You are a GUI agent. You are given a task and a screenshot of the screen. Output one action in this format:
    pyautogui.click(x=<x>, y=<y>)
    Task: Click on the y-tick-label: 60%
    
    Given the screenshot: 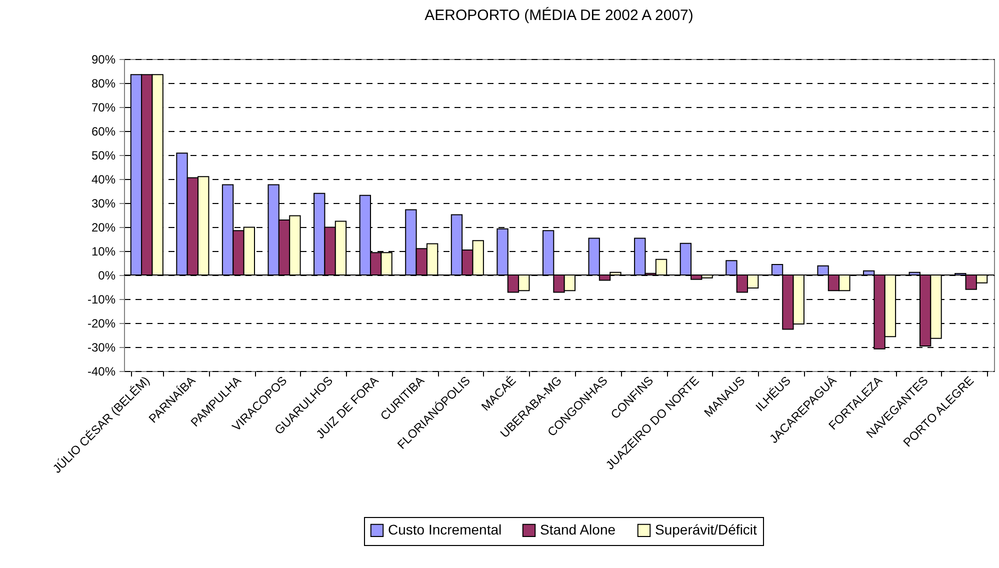 What is the action you would take?
    pyautogui.click(x=103, y=131)
    